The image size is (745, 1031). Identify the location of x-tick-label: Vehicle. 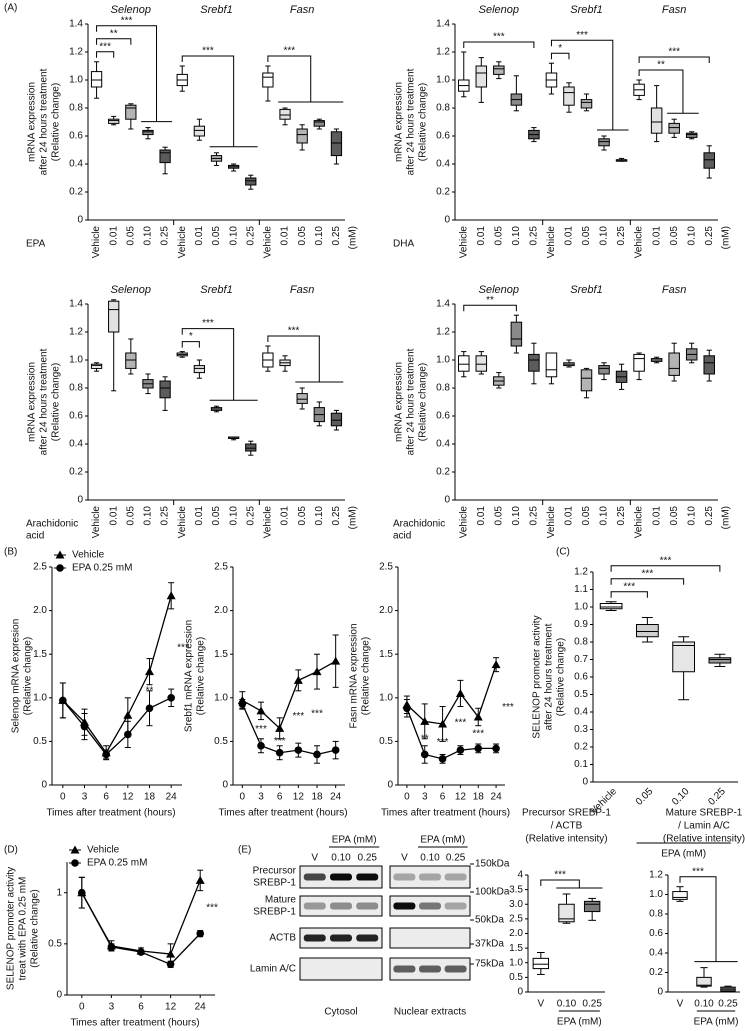
(463, 242).